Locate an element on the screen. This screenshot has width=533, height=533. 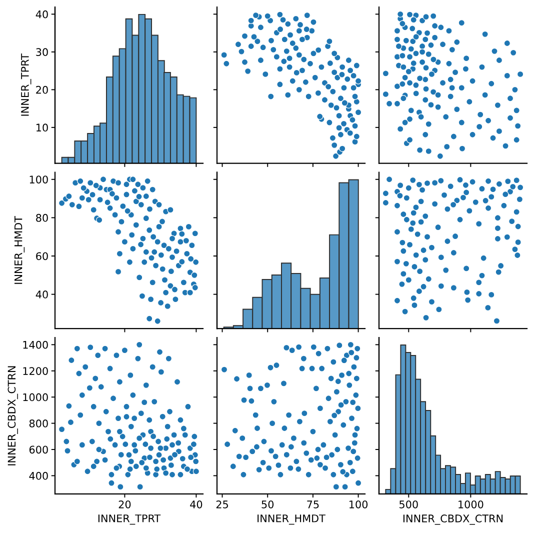
x-axis-title: INNER_CBDX_CTRN is located at coordinates (453, 519).